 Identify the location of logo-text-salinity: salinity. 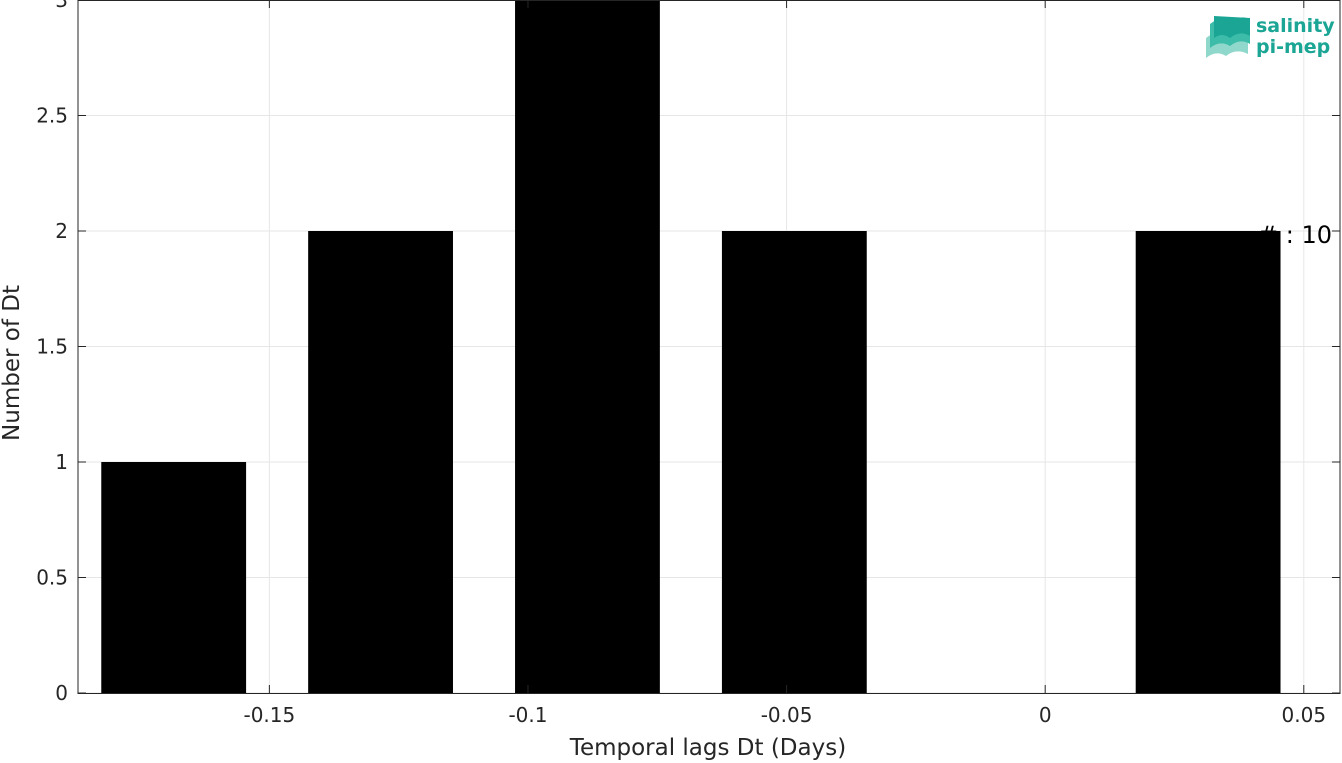
(1295, 26).